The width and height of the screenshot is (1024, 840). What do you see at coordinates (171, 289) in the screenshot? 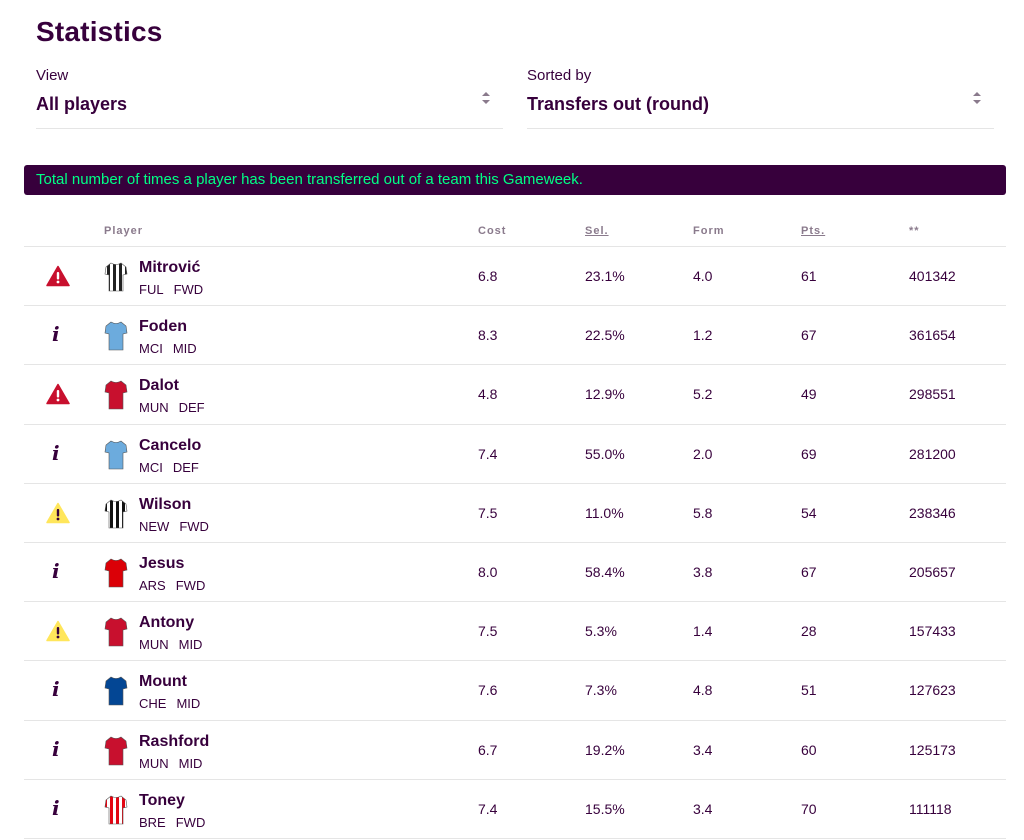
I see `player-meta: FUL FWD` at bounding box center [171, 289].